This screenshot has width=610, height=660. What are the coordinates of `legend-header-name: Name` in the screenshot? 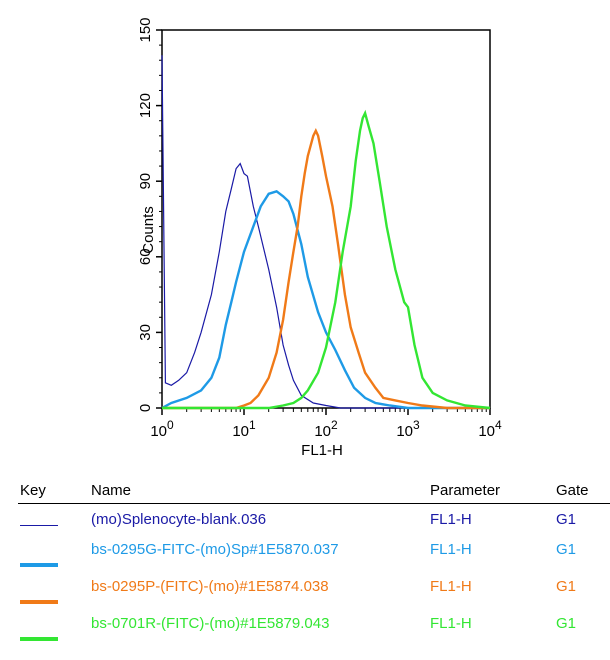 It's located at (111, 490).